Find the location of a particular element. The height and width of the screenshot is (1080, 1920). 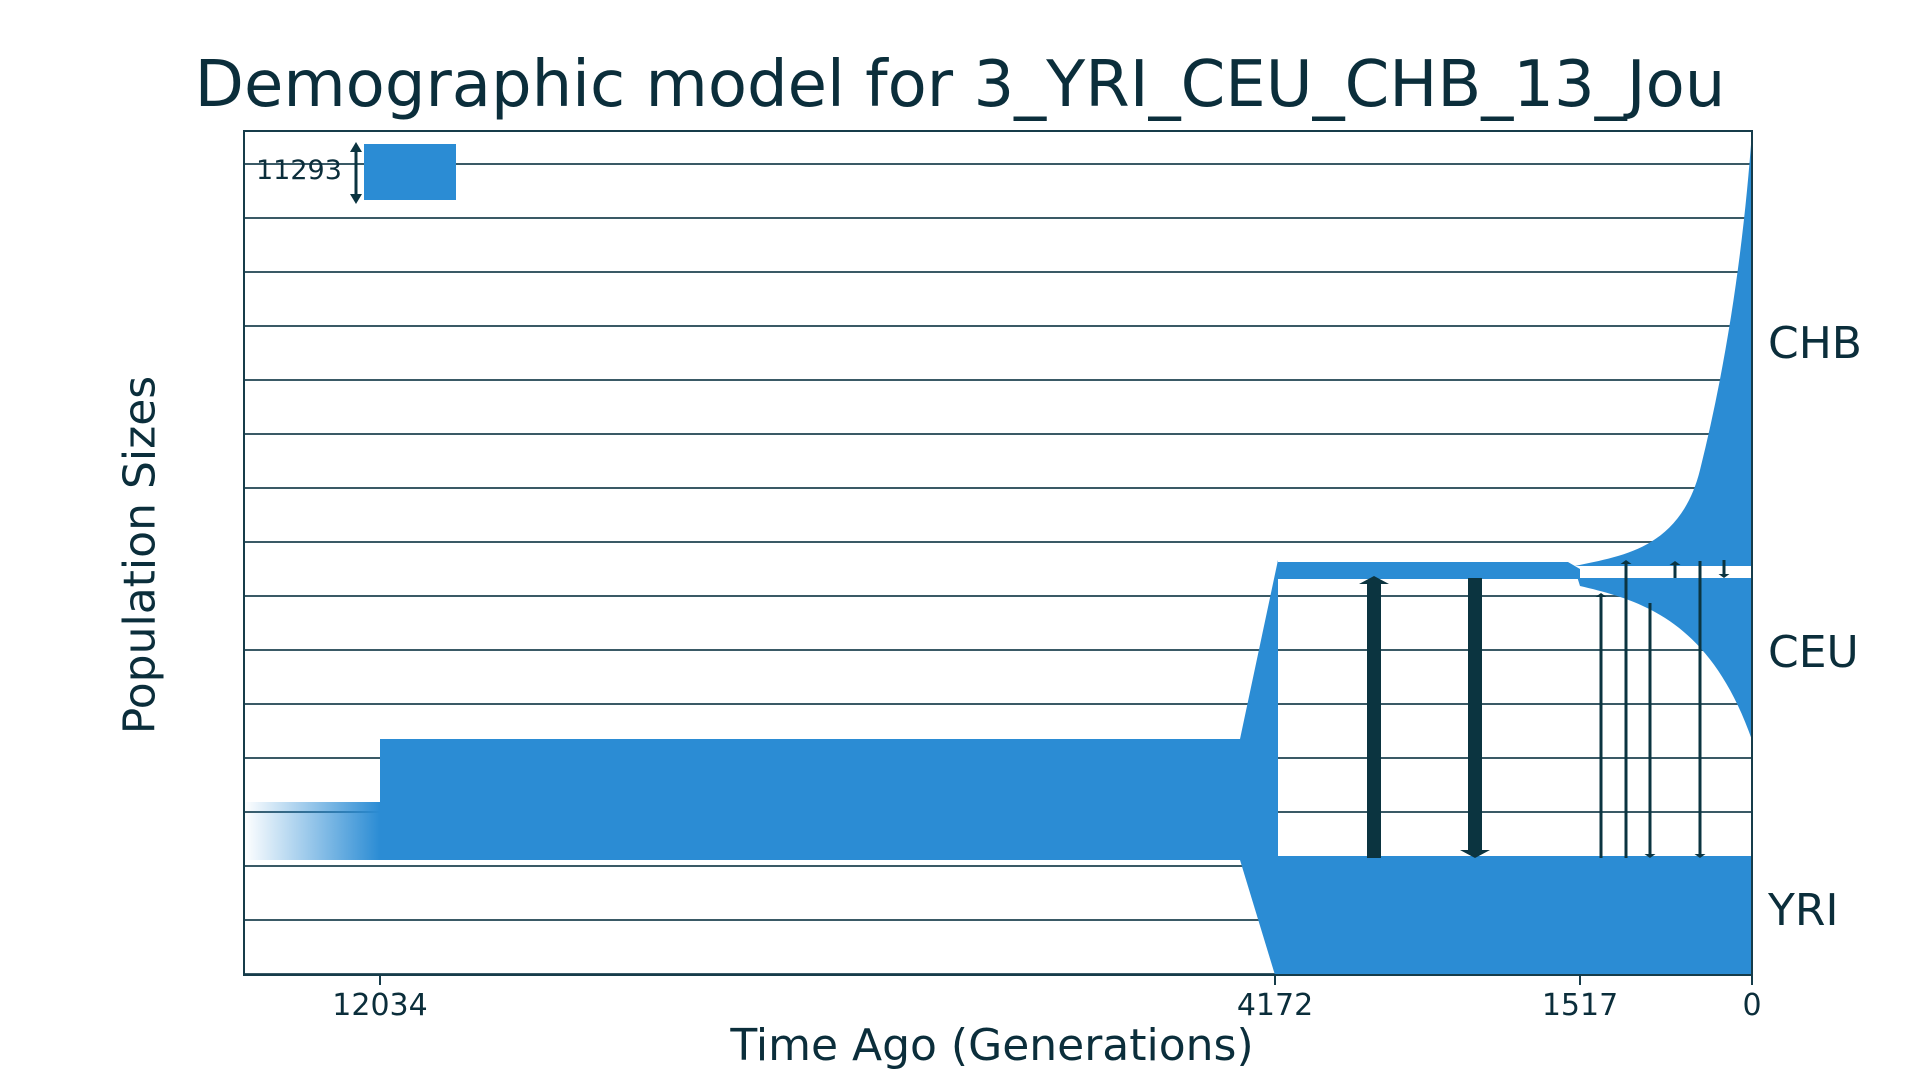

population-label-yri: YRI is located at coordinates (1803, 910).